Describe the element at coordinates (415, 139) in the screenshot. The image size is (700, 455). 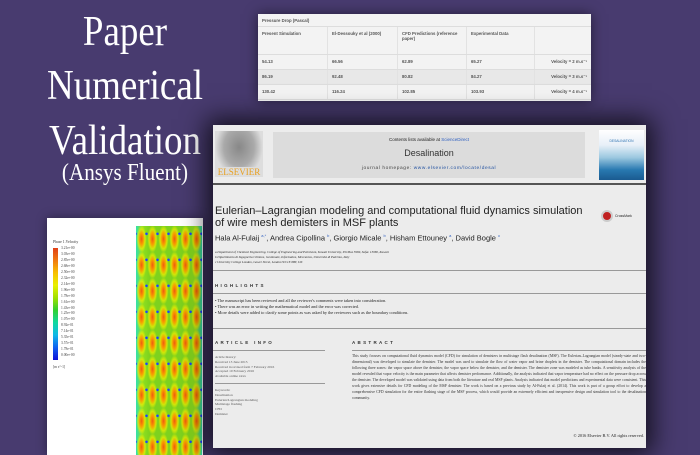
I see `contents-prefix: Contents lists available at` at that location.